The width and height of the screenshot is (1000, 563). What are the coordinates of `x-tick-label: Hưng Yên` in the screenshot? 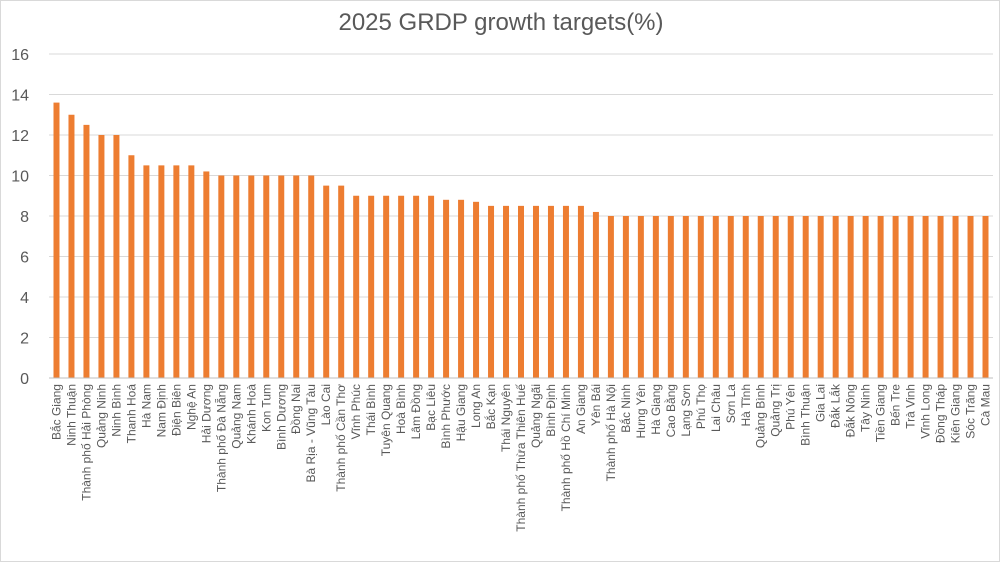 It's located at (641, 411).